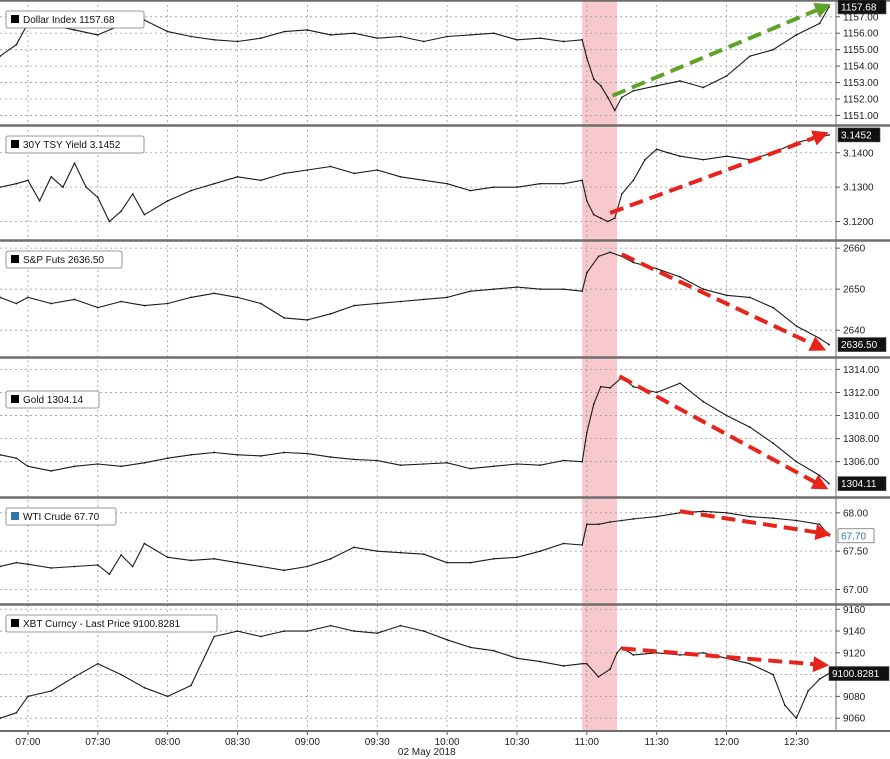  I want to click on x-date-label: 02 May 2018, so click(427, 752).